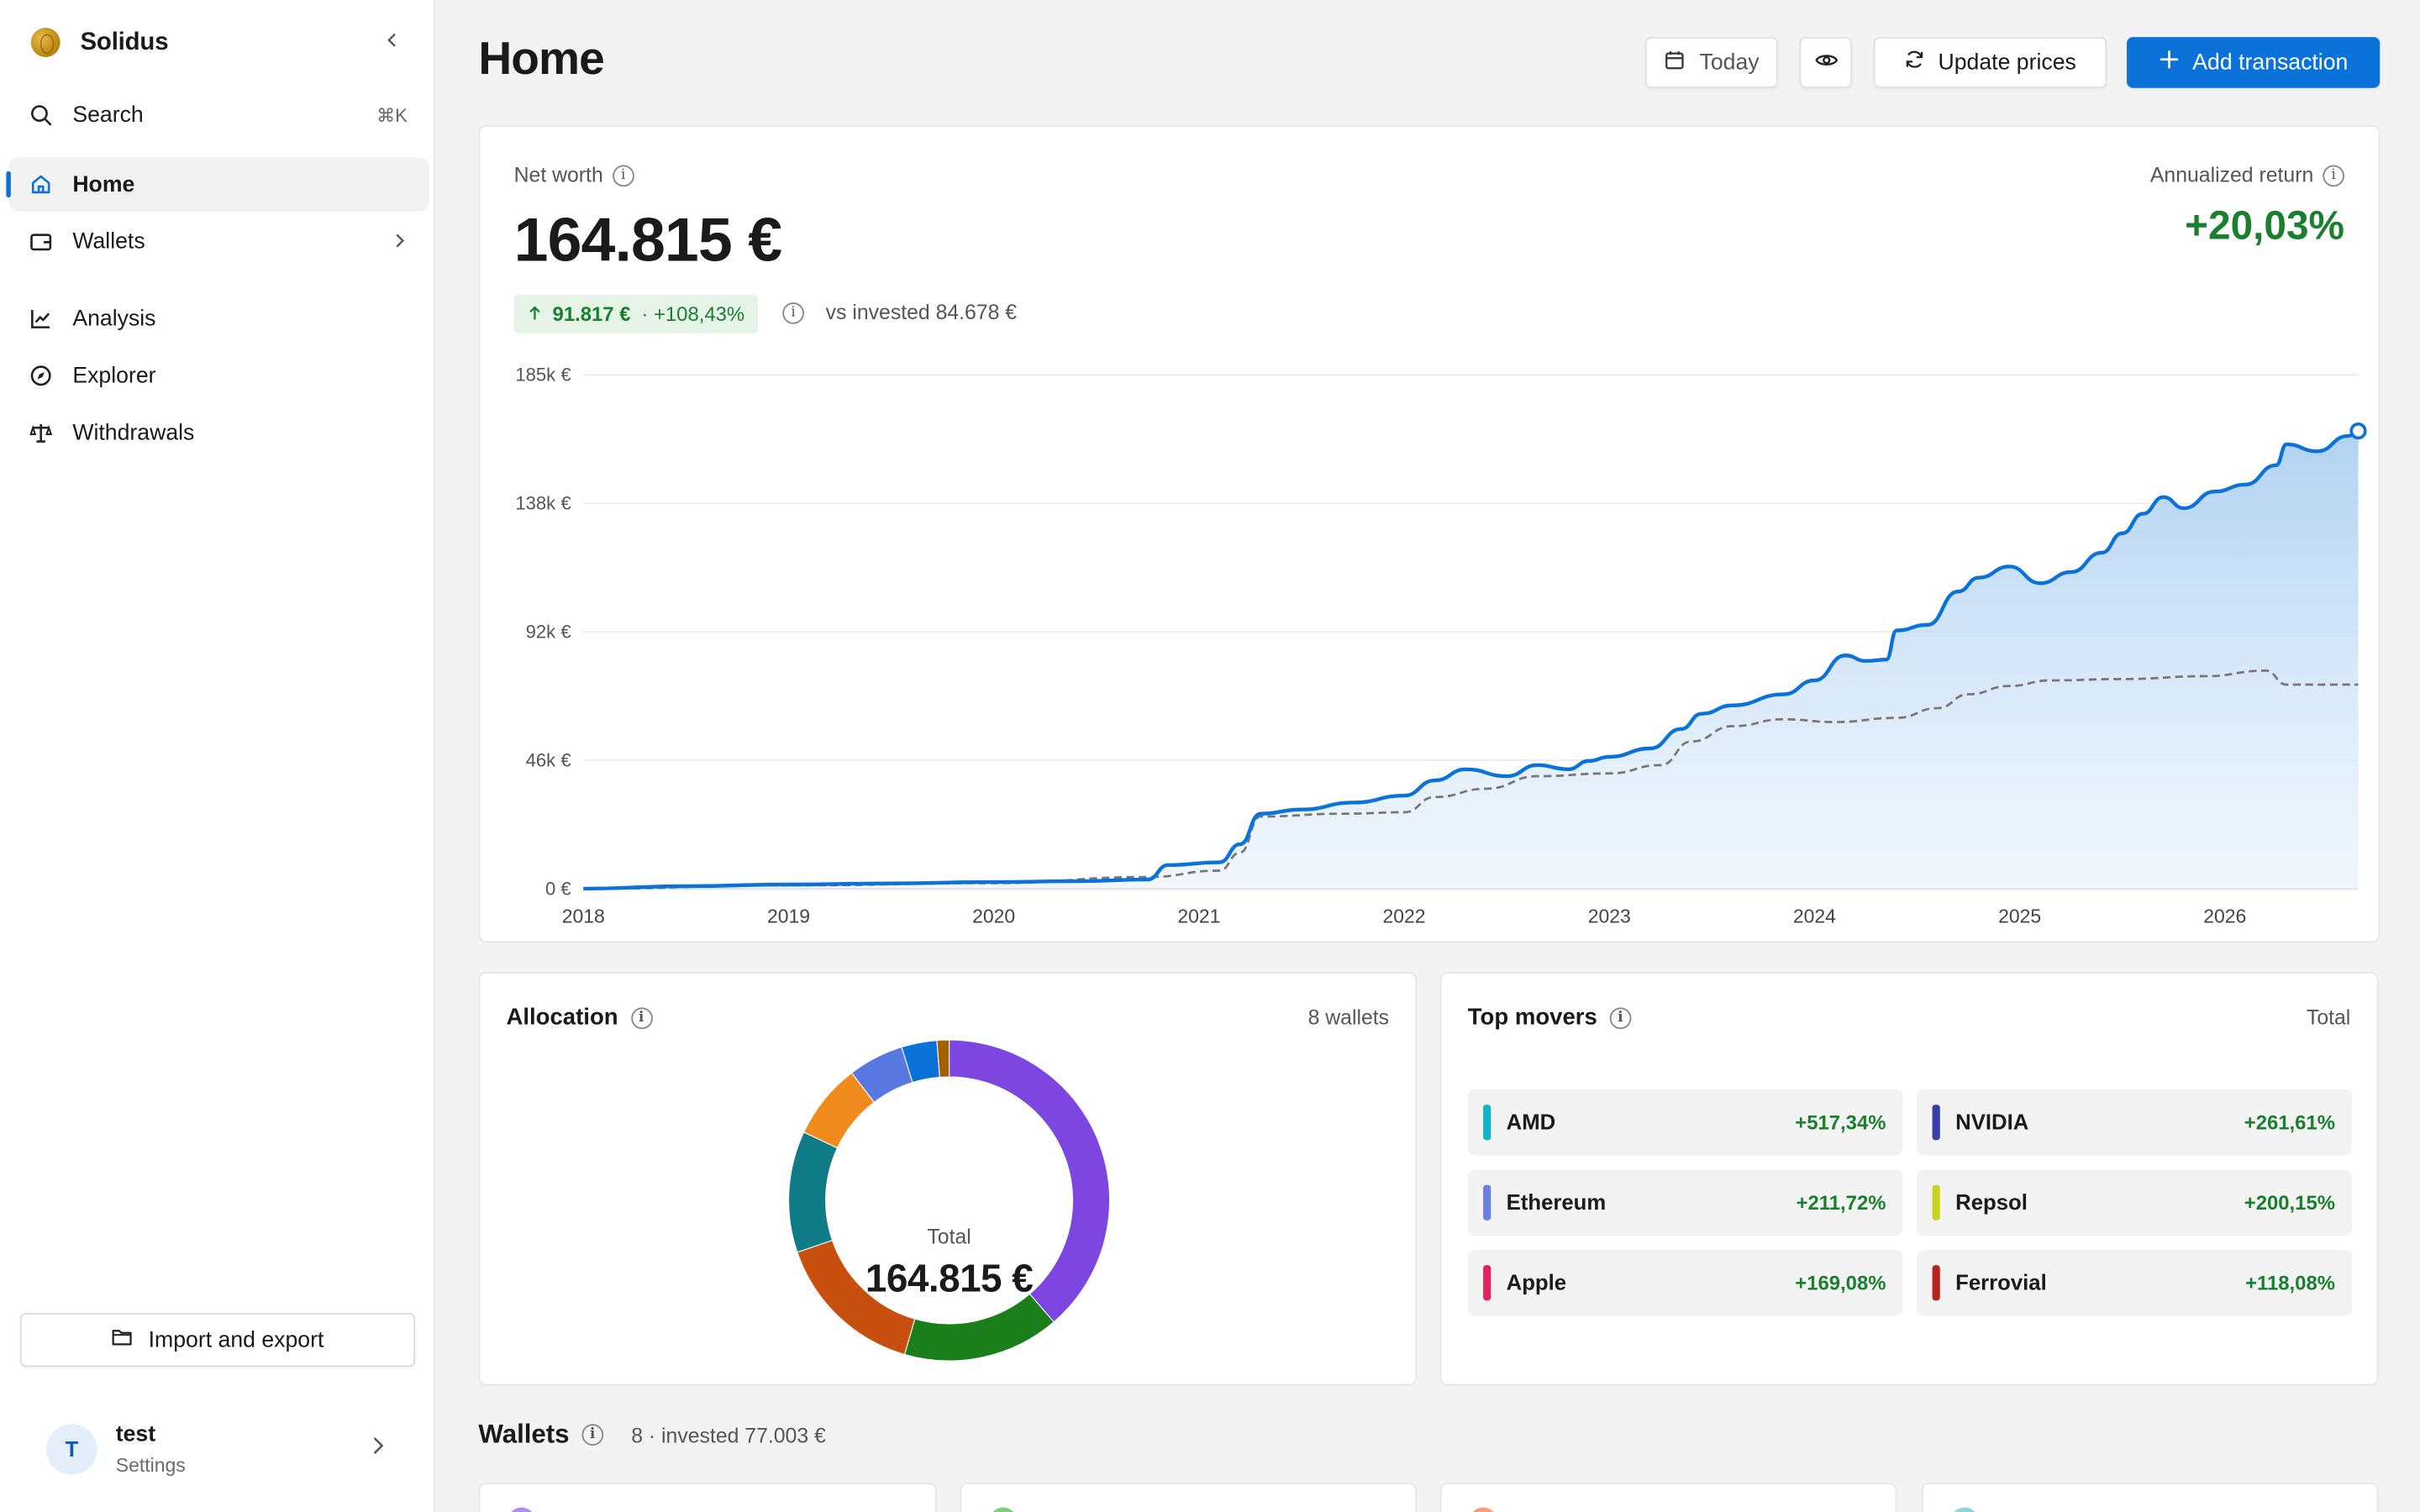 Image resolution: width=2420 pixels, height=1512 pixels. I want to click on x-tick-label: 2026, so click(2224, 916).